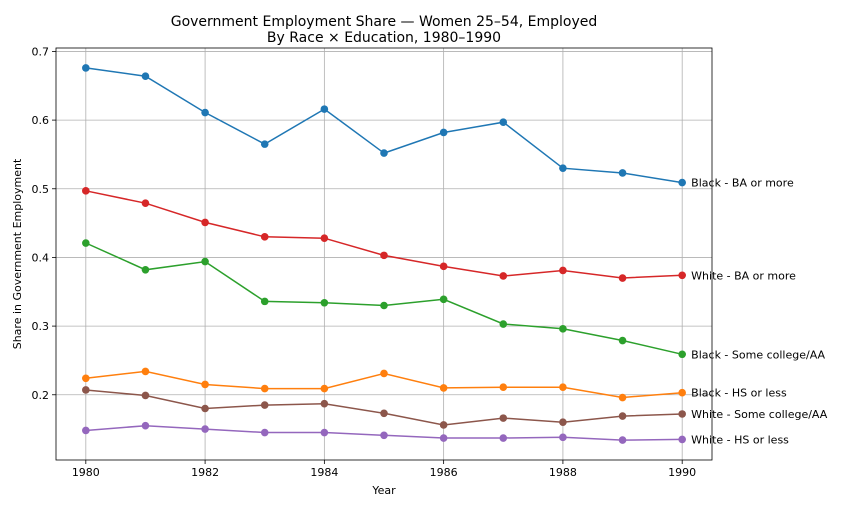  What do you see at coordinates (742, 183) in the screenshot?
I see `series-end-label: Black - BA or more` at bounding box center [742, 183].